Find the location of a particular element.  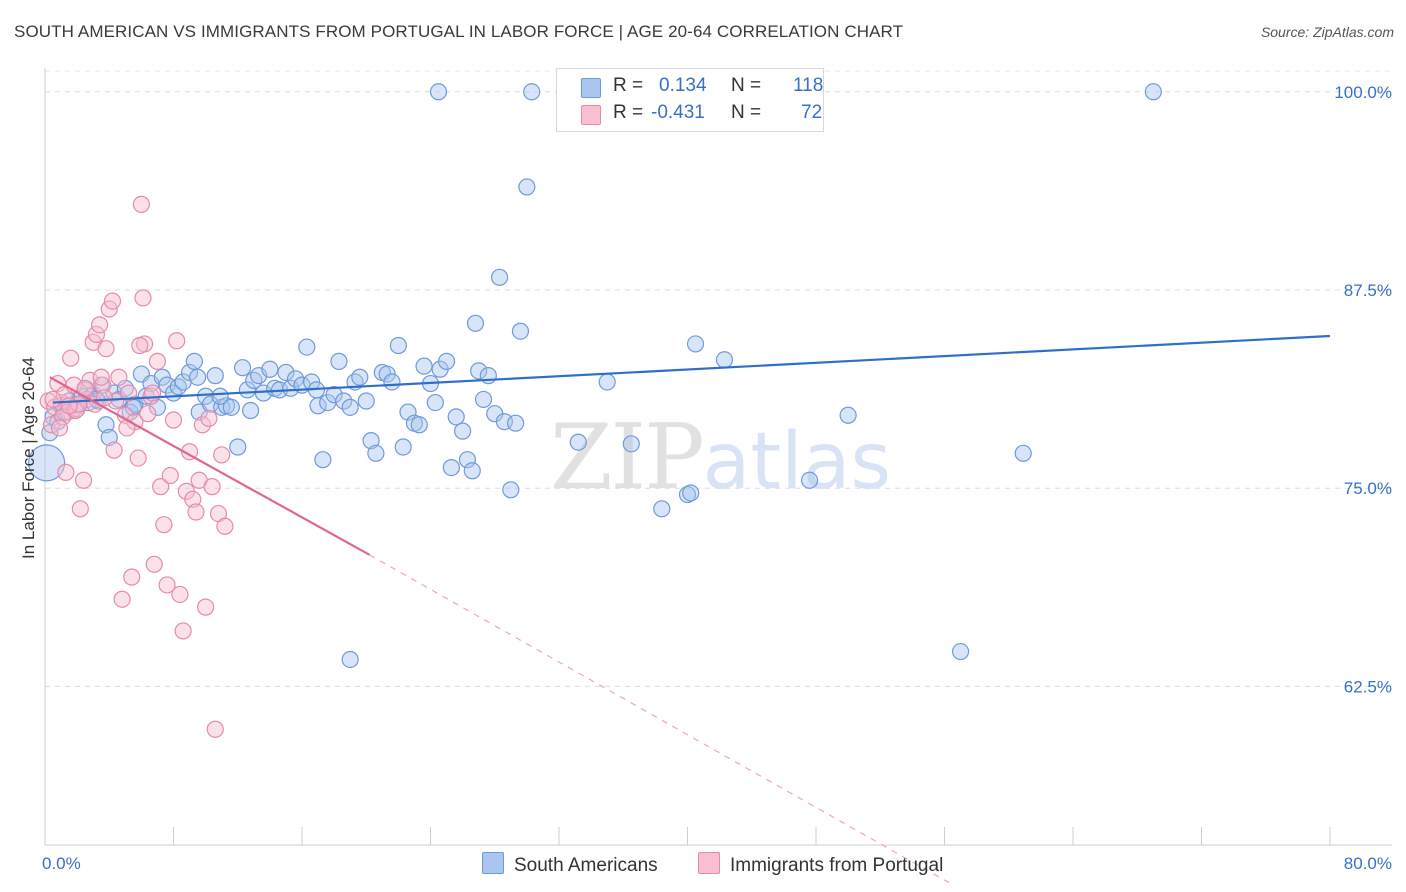

correlation-legend: R = 0.134 N = 118 R = -0.431 N = 72 is located at coordinates (690, 100).